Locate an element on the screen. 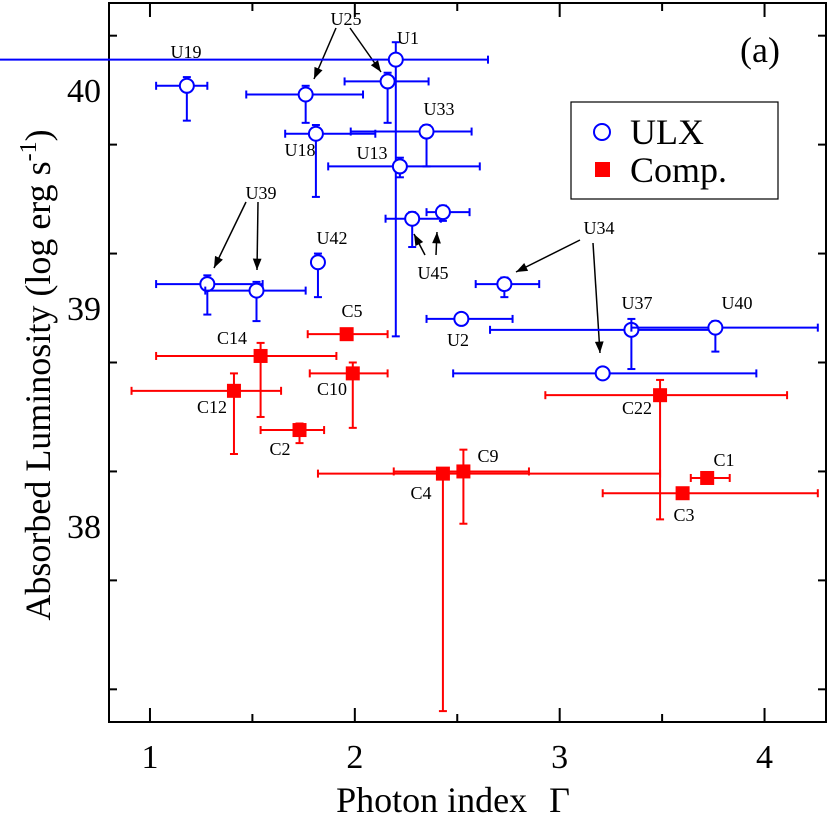 The width and height of the screenshot is (830, 819). comp-point-c1 is located at coordinates (710, 477).